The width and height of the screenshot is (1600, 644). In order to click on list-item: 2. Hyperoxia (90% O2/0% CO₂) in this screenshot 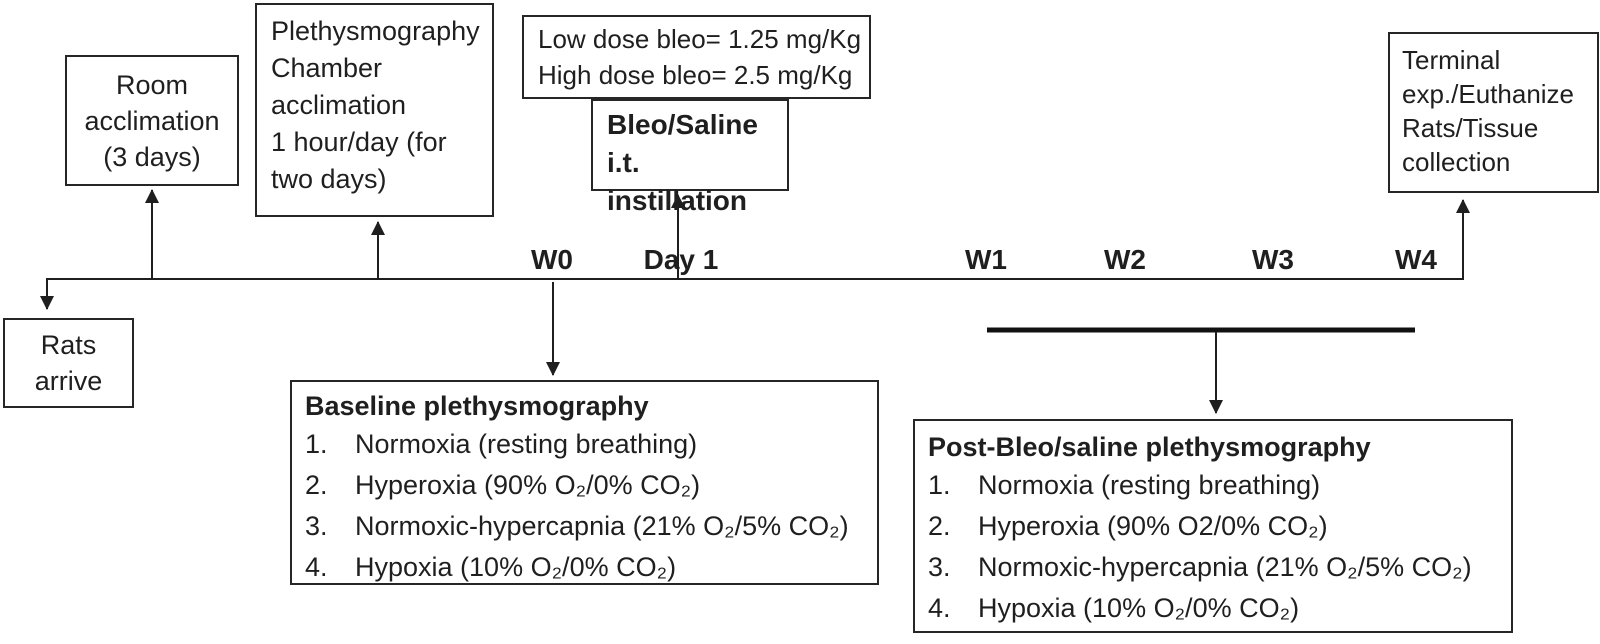, I will do `click(1219, 526)`.